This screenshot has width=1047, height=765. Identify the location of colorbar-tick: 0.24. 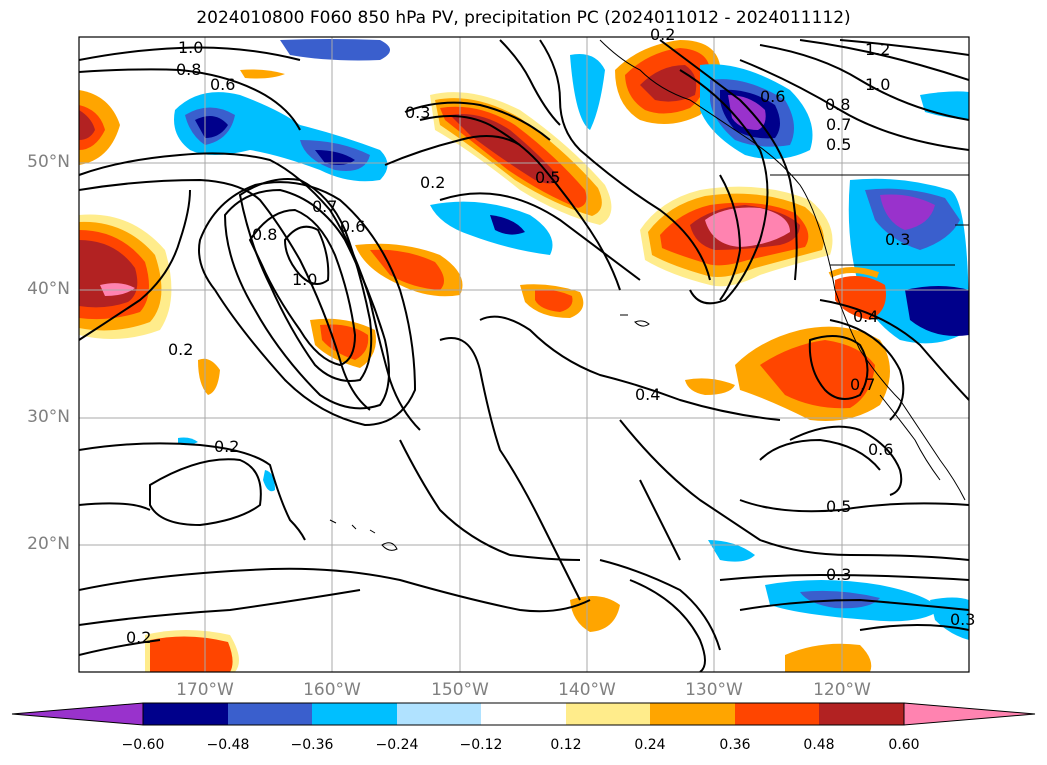
(650, 745).